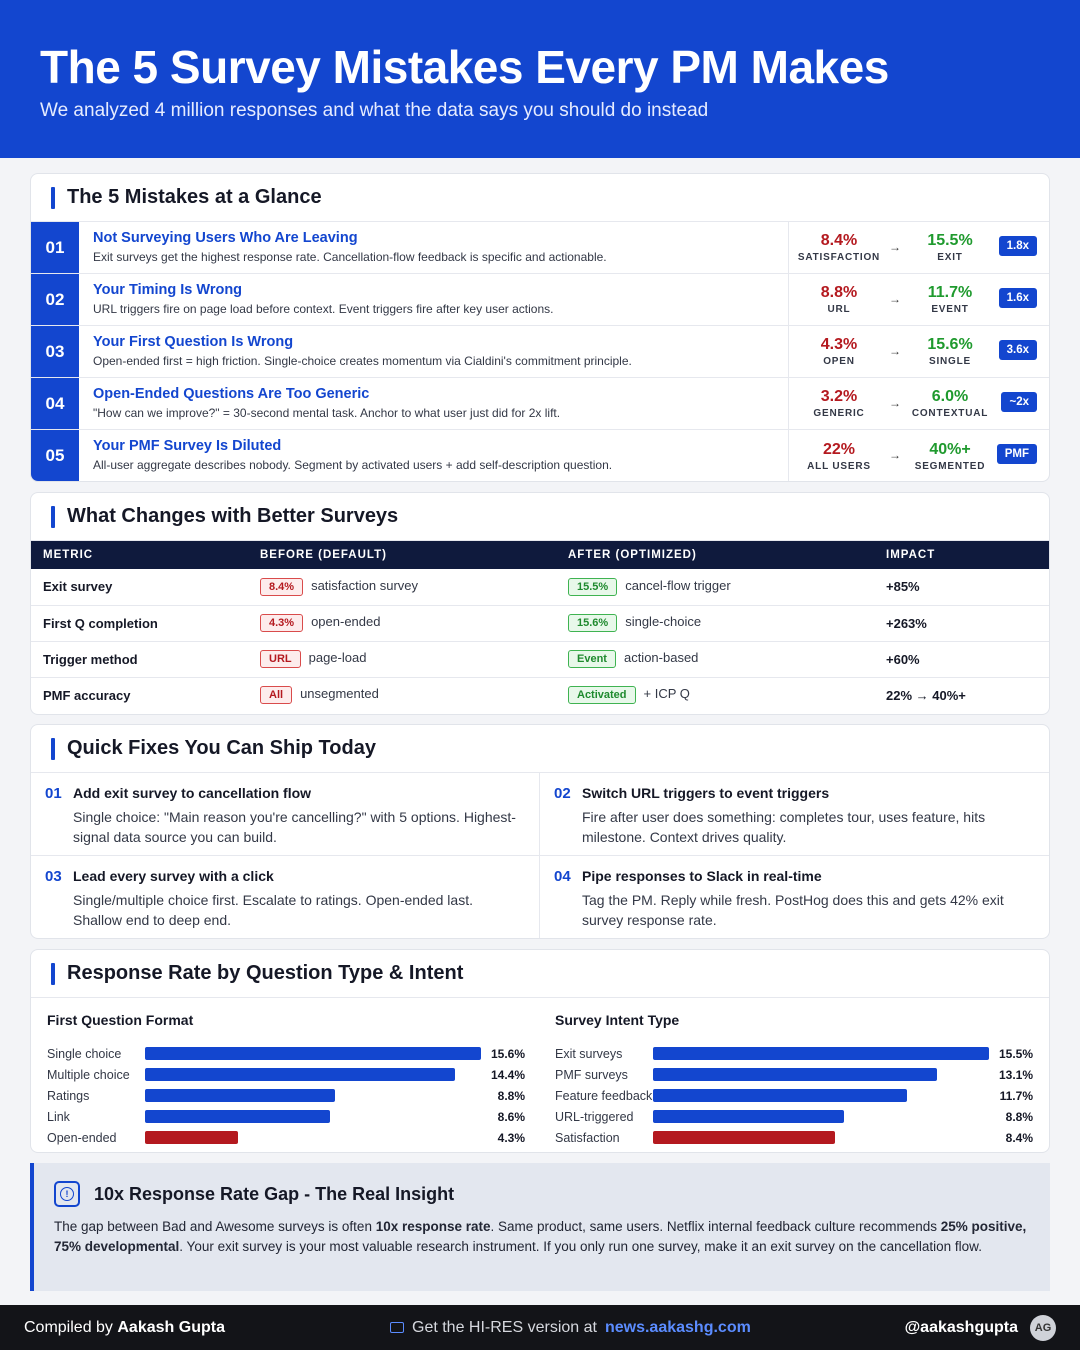 The image size is (1080, 1350). Describe the element at coordinates (591, 1074) in the screenshot. I see `bar-label: PMF surveys` at that location.